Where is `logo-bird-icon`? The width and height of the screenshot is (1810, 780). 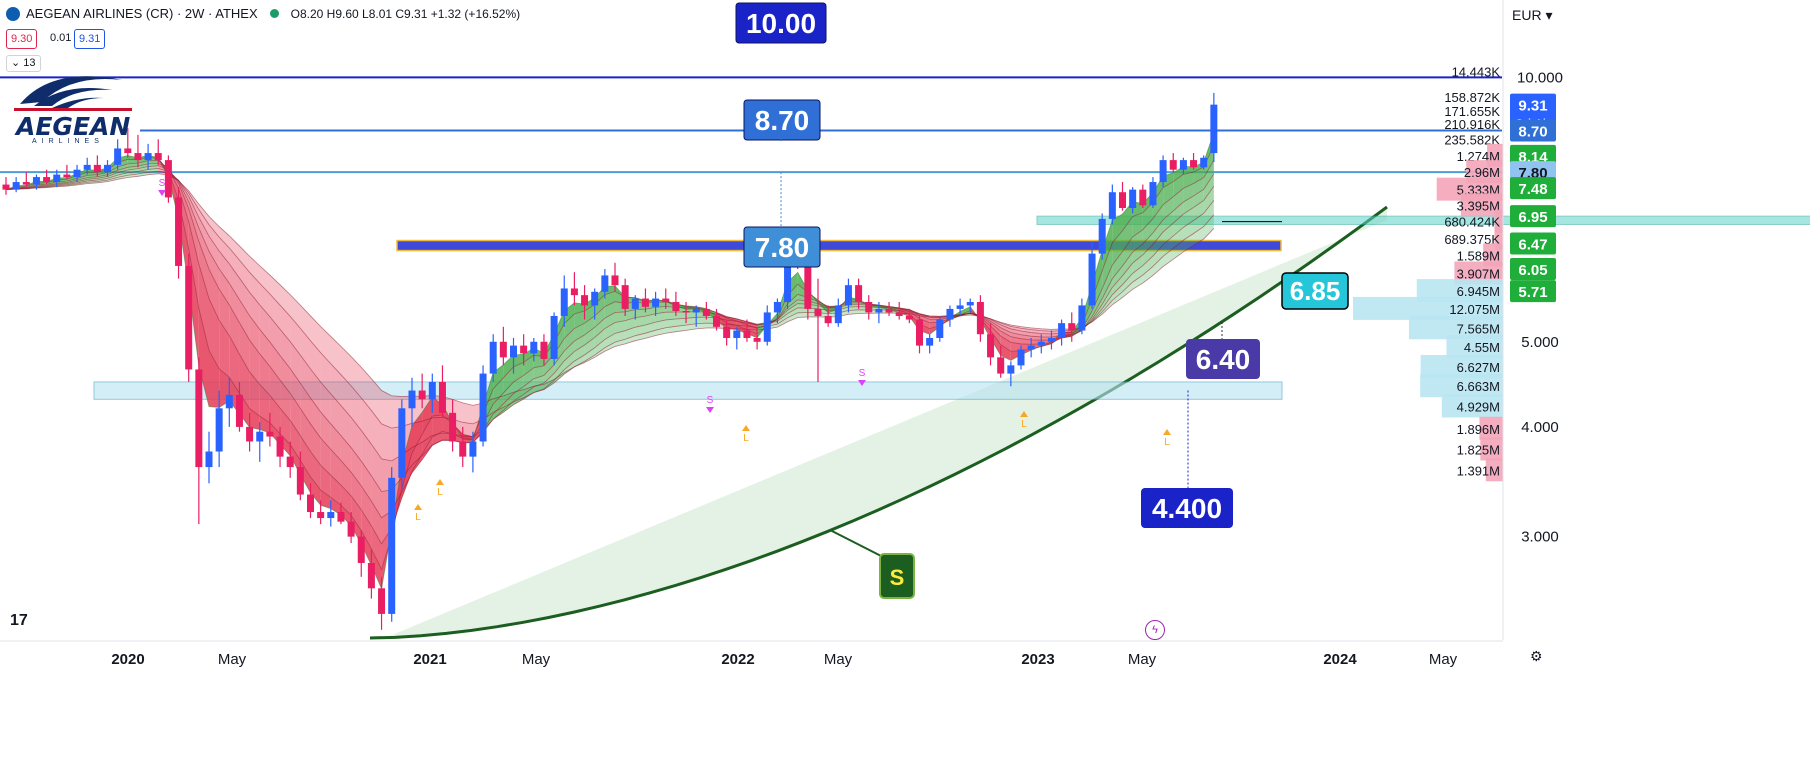 logo-bird-icon is located at coordinates (73, 93).